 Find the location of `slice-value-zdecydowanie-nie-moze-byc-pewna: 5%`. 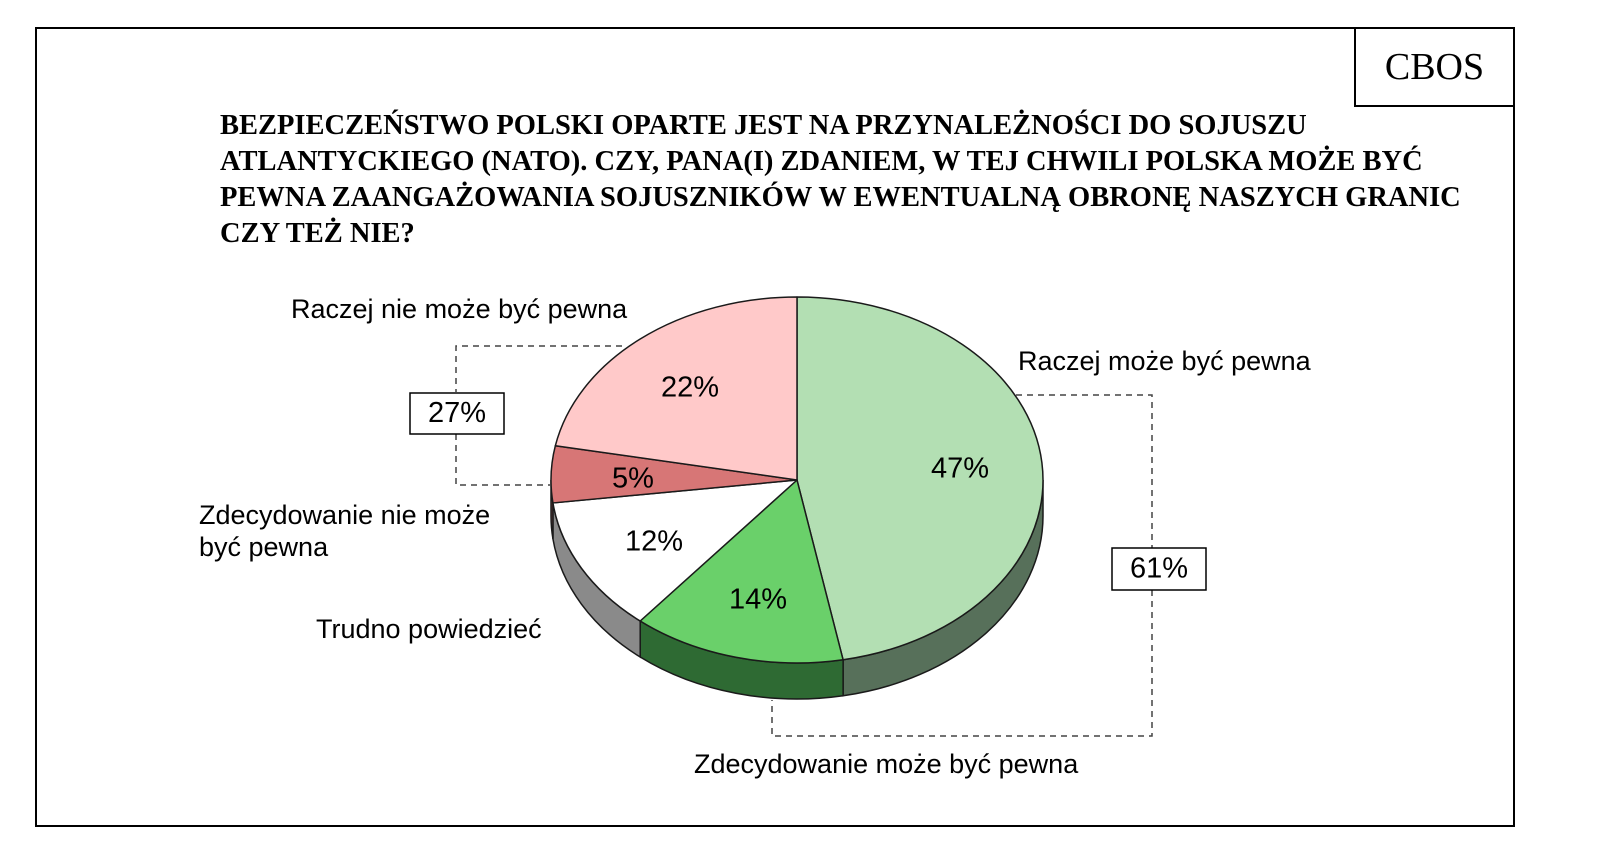

slice-value-zdecydowanie-nie-moze-byc-pewna: 5% is located at coordinates (633, 479).